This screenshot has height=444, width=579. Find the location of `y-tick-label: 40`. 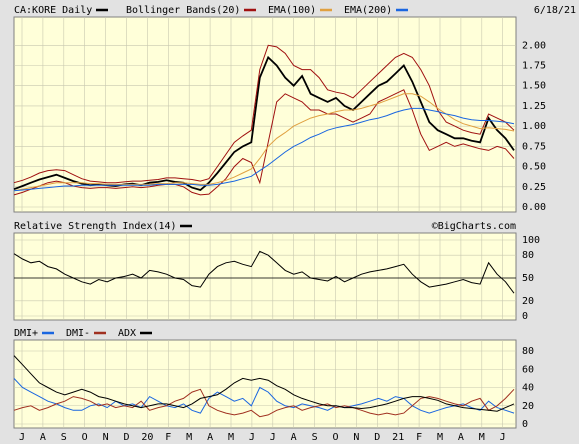

y-tick-label: 40 is located at coordinates (528, 388).